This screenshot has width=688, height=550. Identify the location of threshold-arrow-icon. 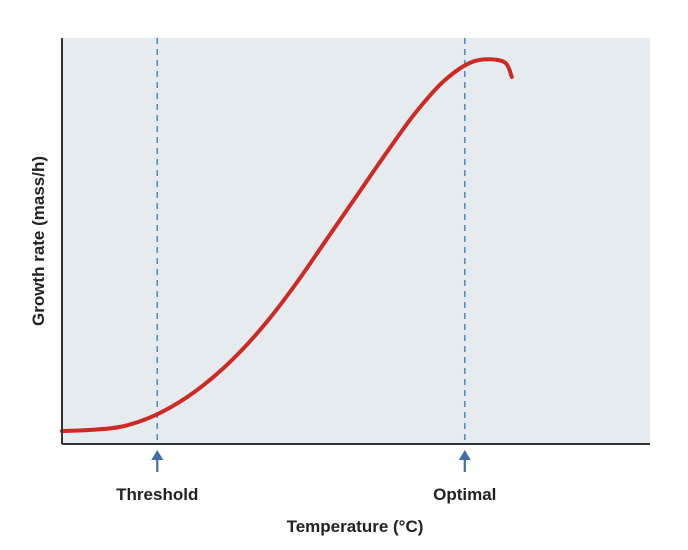
(157, 461).